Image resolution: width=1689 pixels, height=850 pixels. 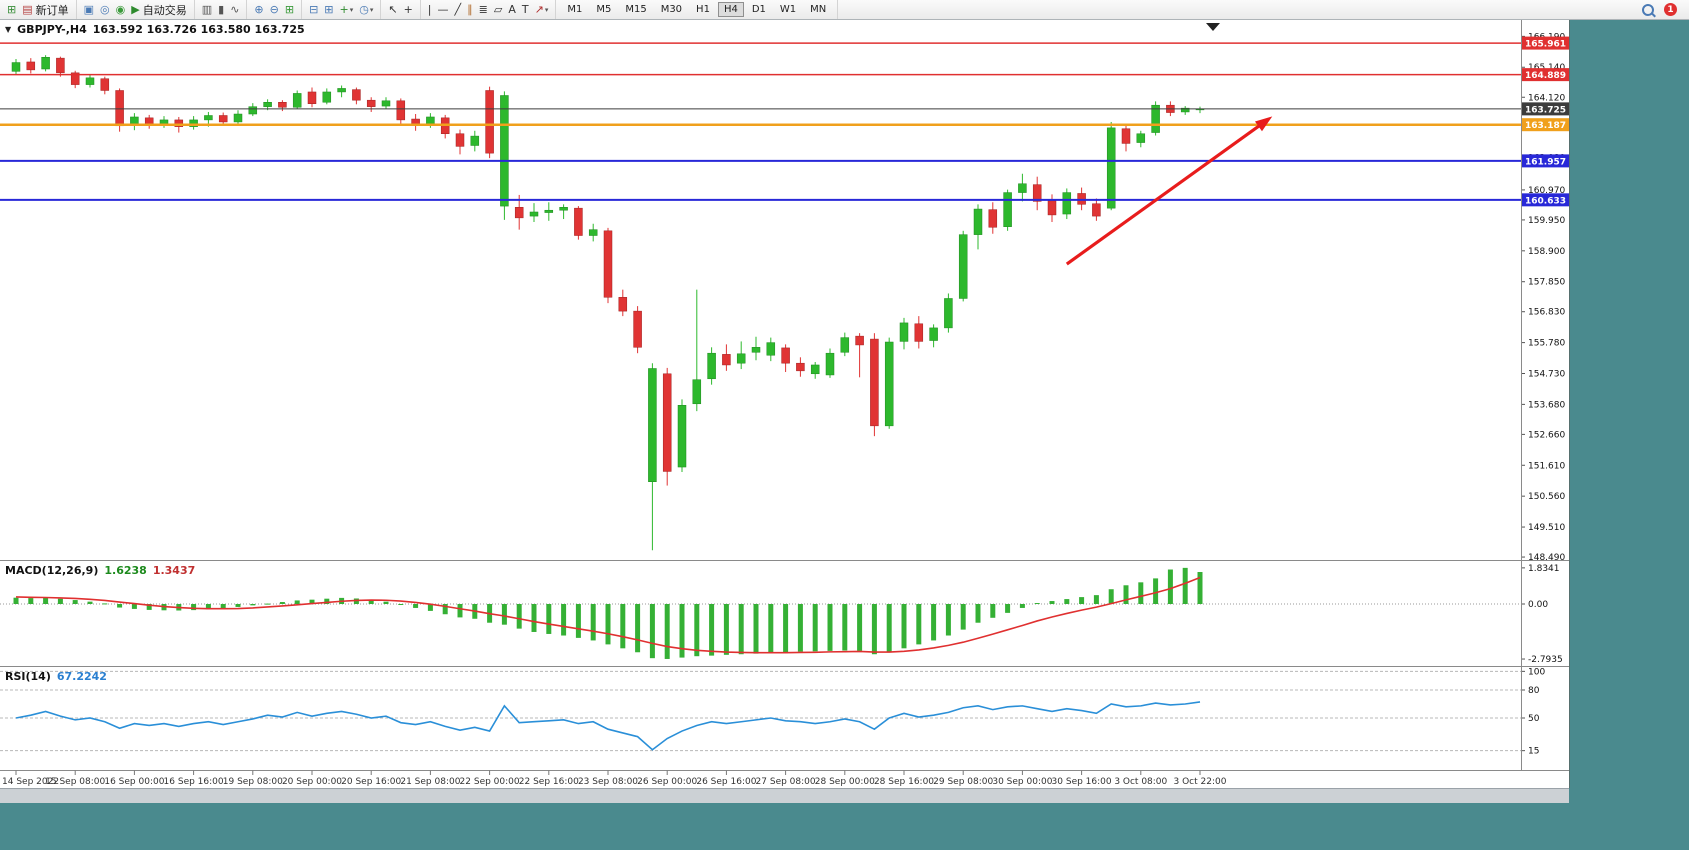 I want to click on timeframe-h1-button: H1, so click(x=703, y=9).